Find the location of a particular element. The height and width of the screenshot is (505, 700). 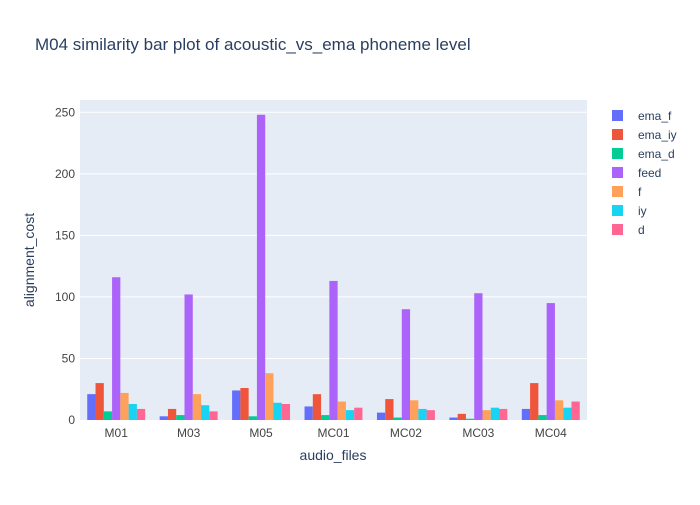

x-tick-label: MC01 is located at coordinates (333, 433).